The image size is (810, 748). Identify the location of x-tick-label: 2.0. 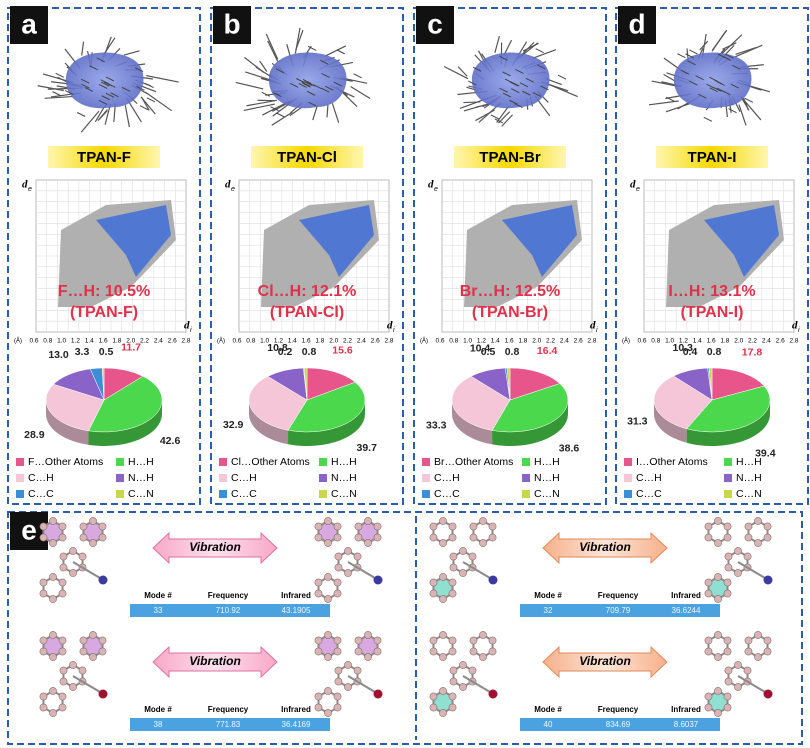
(536, 341).